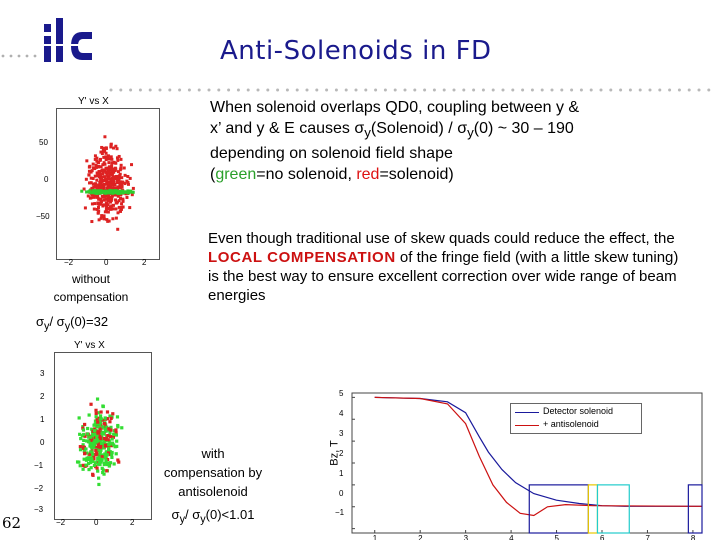 This screenshot has width=720, height=540. Describe the element at coordinates (420, 537) in the screenshot. I see `x-tick-label: 2` at that location.